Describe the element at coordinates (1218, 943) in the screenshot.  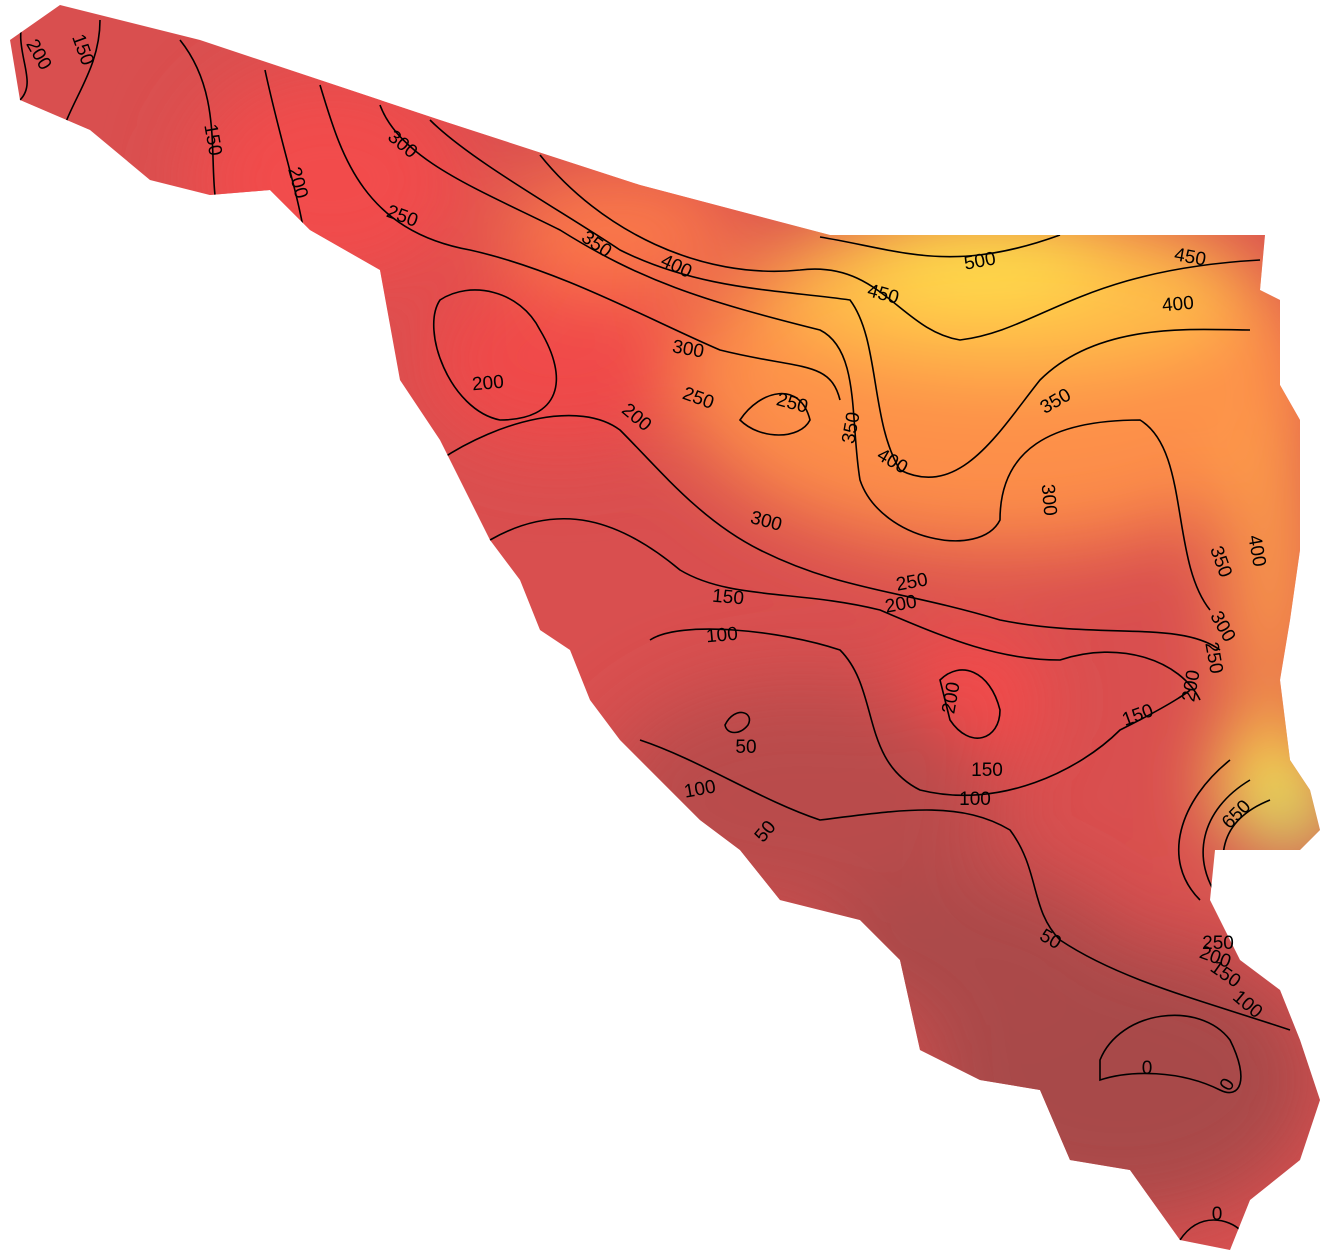
I see `contour-label: 250` at that location.